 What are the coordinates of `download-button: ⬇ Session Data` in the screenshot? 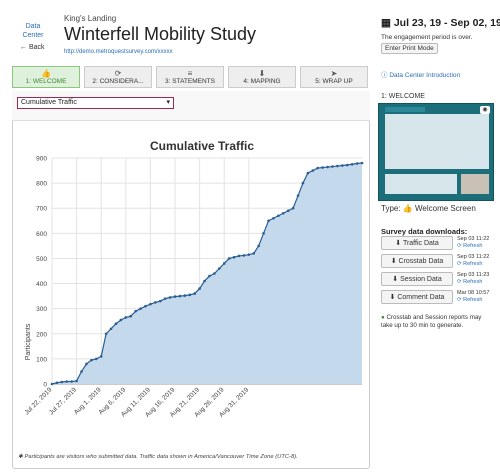 It's located at (417, 279).